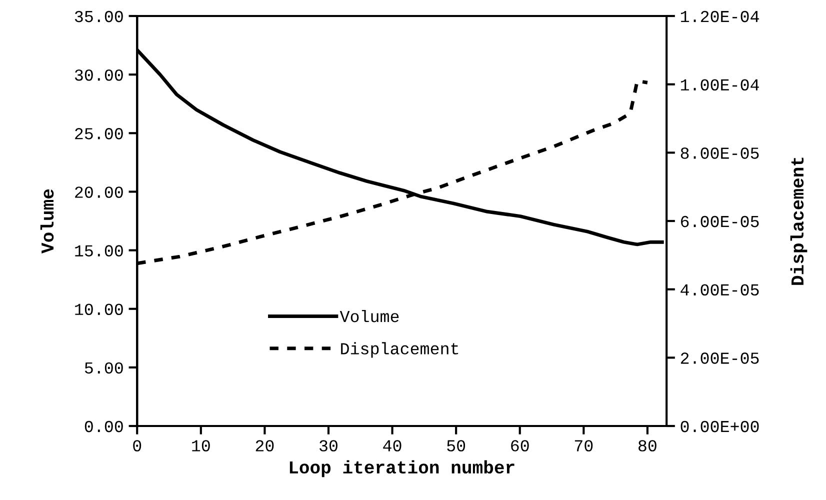 The height and width of the screenshot is (500, 826). Describe the element at coordinates (99, 192) in the screenshot. I see `y-tick-label: 20.00` at that location.